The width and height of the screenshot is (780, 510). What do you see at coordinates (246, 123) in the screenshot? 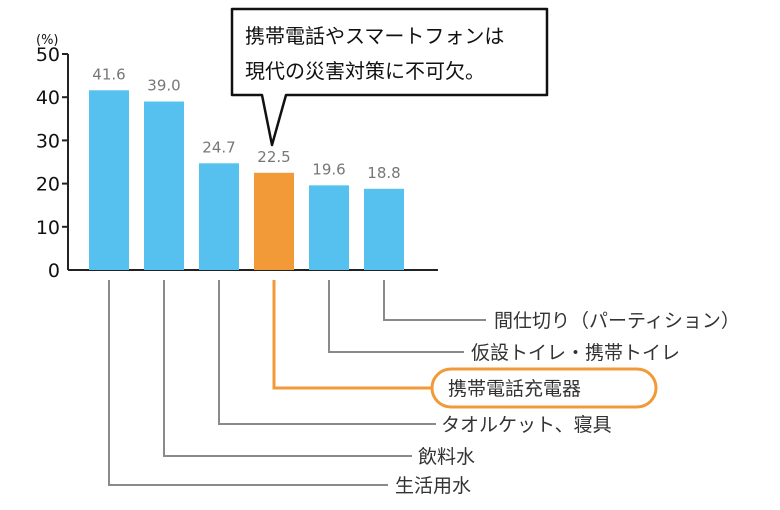
I see `data-labels-group: 41.6 39.0 24.7 22.5 19.6 18.8` at bounding box center [246, 123].